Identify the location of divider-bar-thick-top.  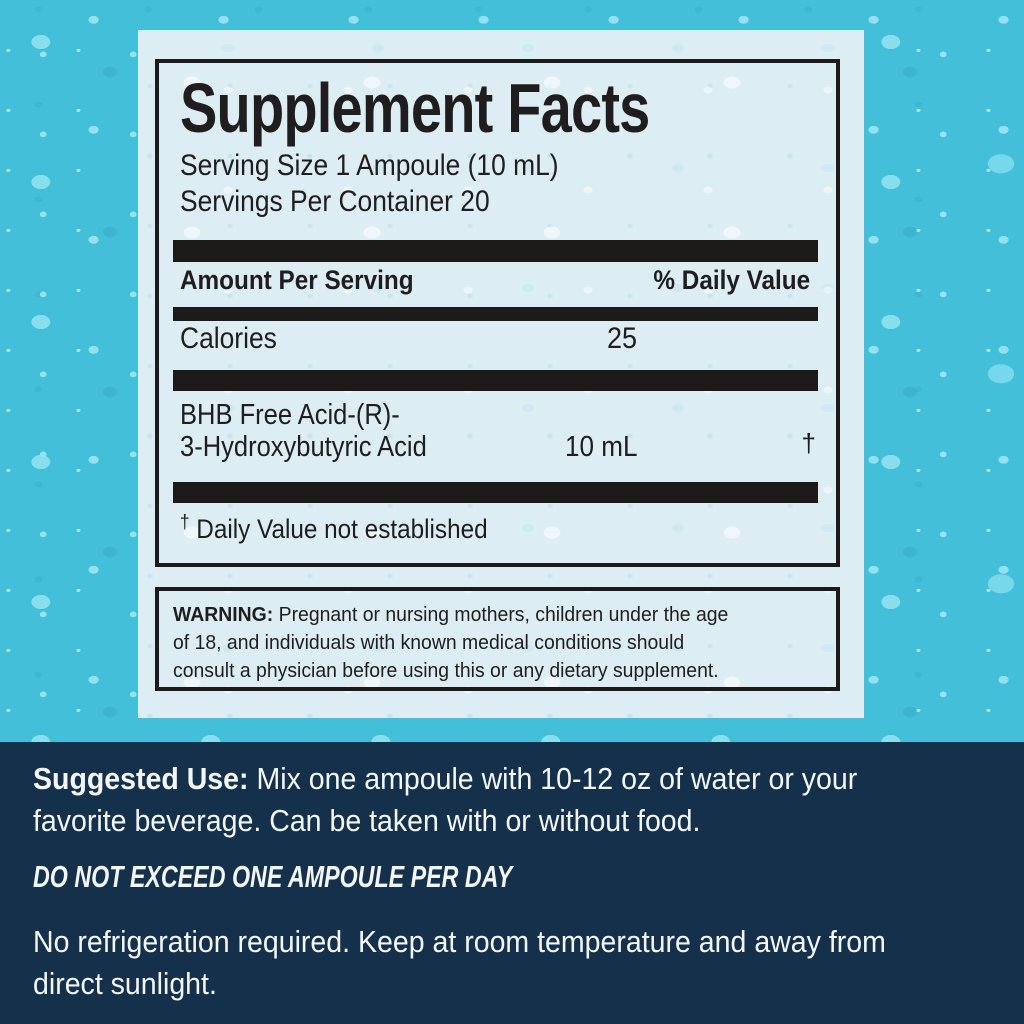
(495, 251).